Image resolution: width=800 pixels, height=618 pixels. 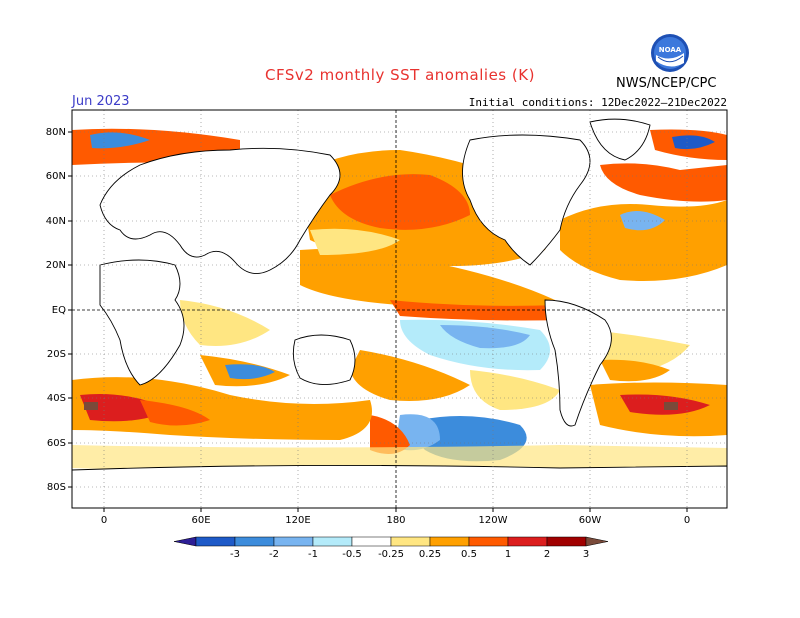 I want to click on lon-label: 60W, so click(x=590, y=520).